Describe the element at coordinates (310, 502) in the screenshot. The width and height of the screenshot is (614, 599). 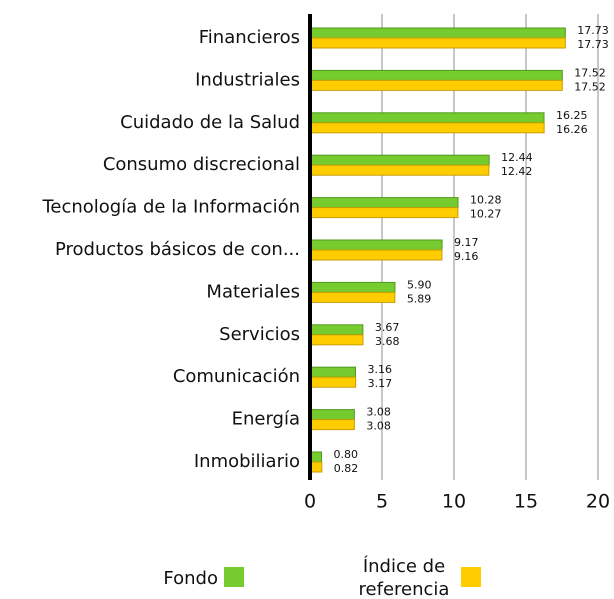
I see `x-tick-label: 0` at that location.